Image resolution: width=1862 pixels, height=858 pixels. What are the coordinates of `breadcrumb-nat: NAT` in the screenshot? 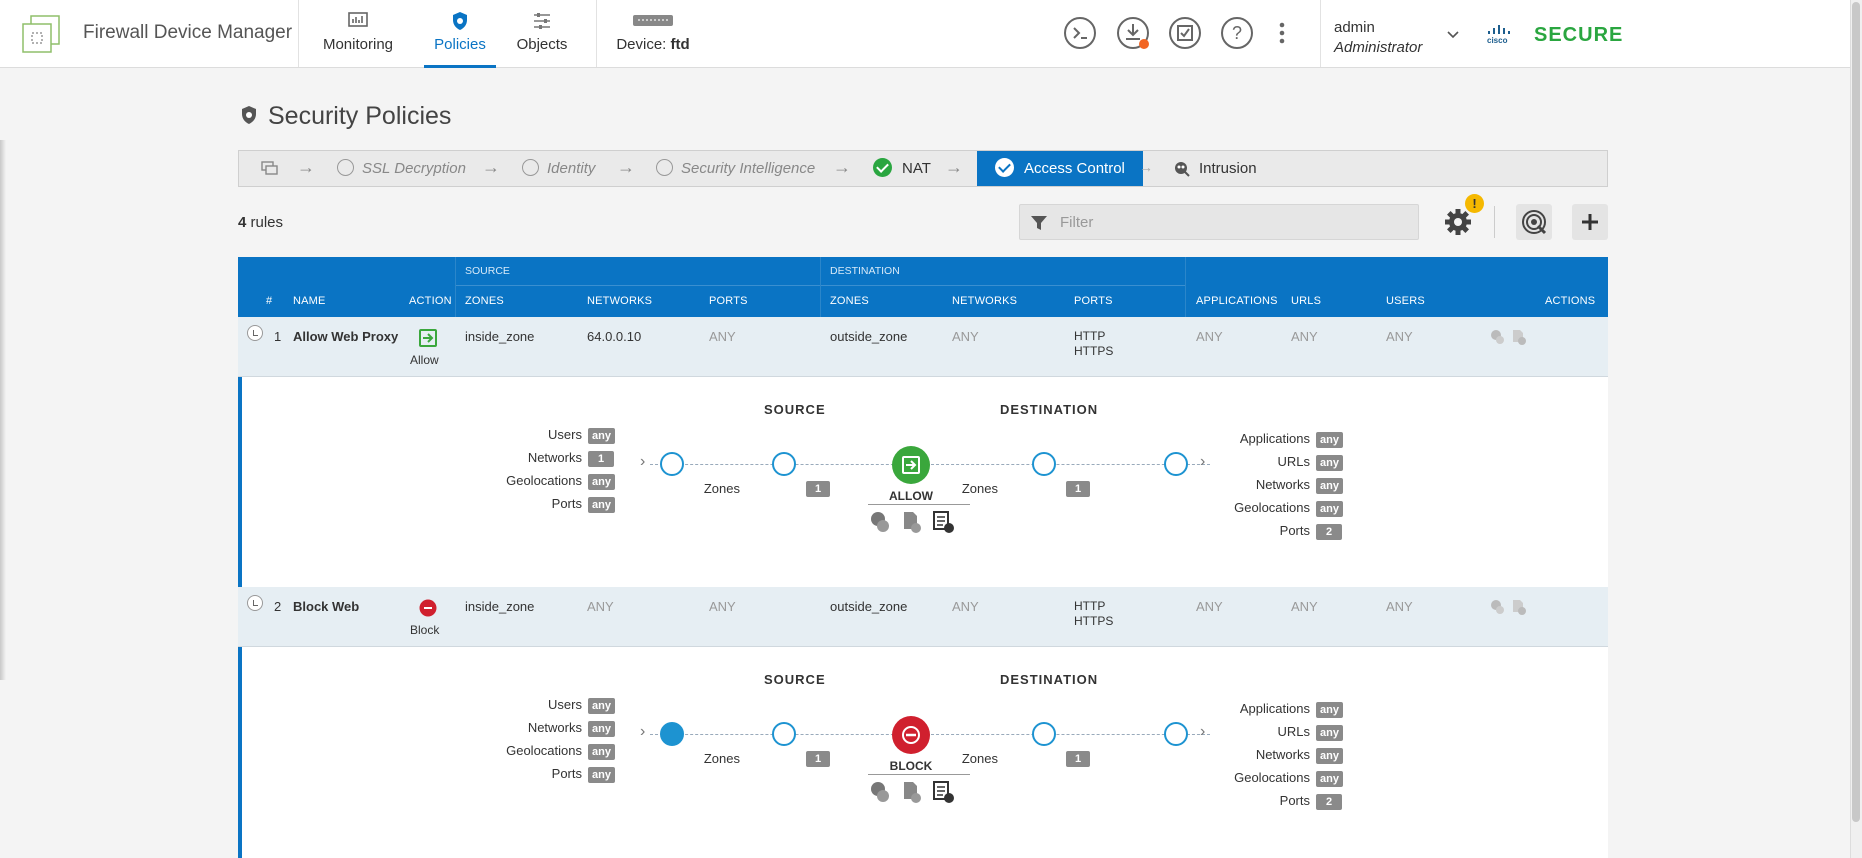 It's located at (902, 168).